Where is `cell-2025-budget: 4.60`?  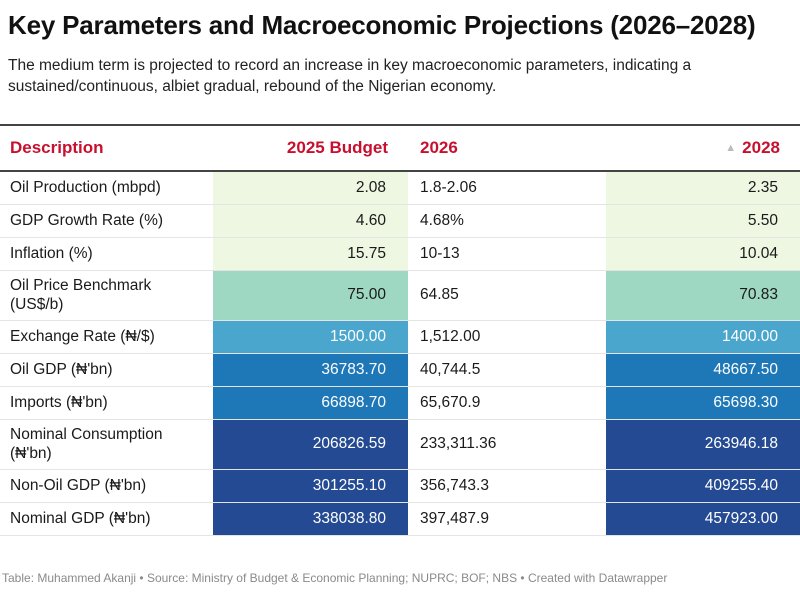
cell-2025-budget: 4.60 is located at coordinates (310, 221).